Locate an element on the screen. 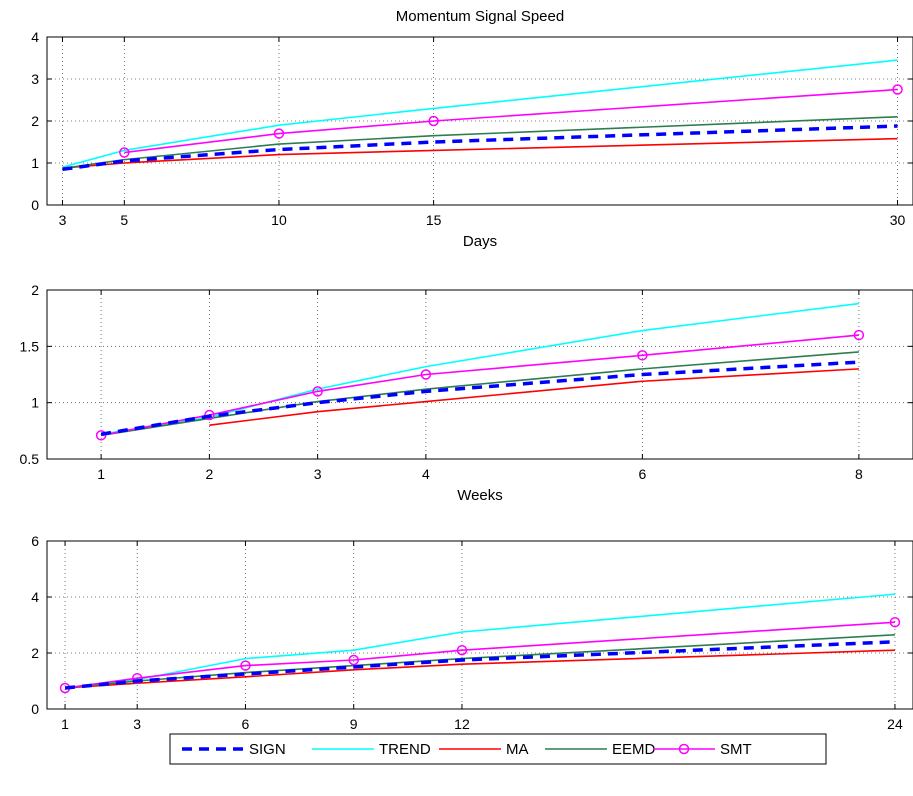 The width and height of the screenshot is (913, 796). x-tick-label: 30 is located at coordinates (898, 220).